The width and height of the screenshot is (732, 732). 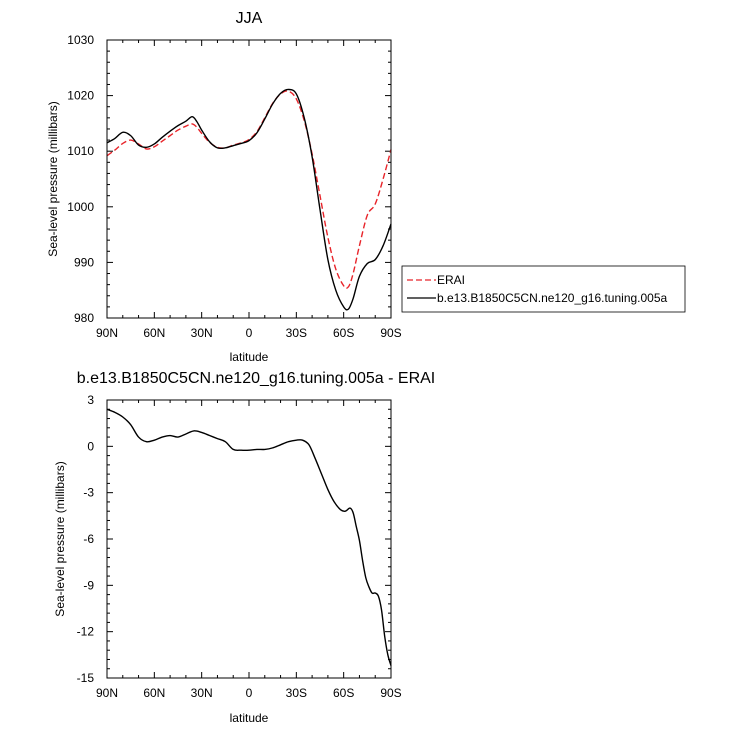 I want to click on legend-erai-label: ERAI, so click(x=451, y=280).